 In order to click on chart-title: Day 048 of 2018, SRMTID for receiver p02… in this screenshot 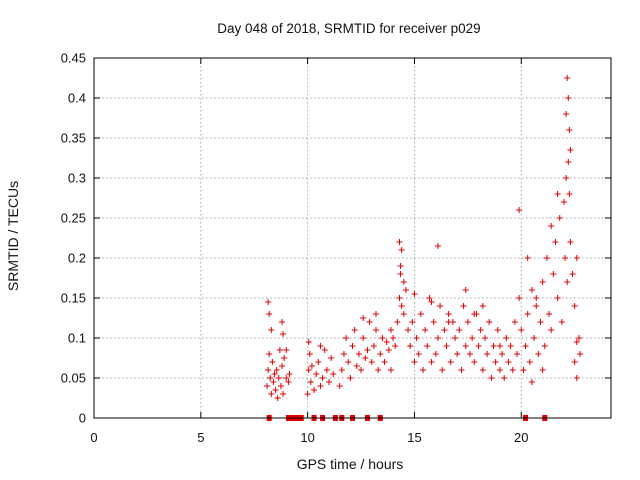, I will do `click(348, 28)`.